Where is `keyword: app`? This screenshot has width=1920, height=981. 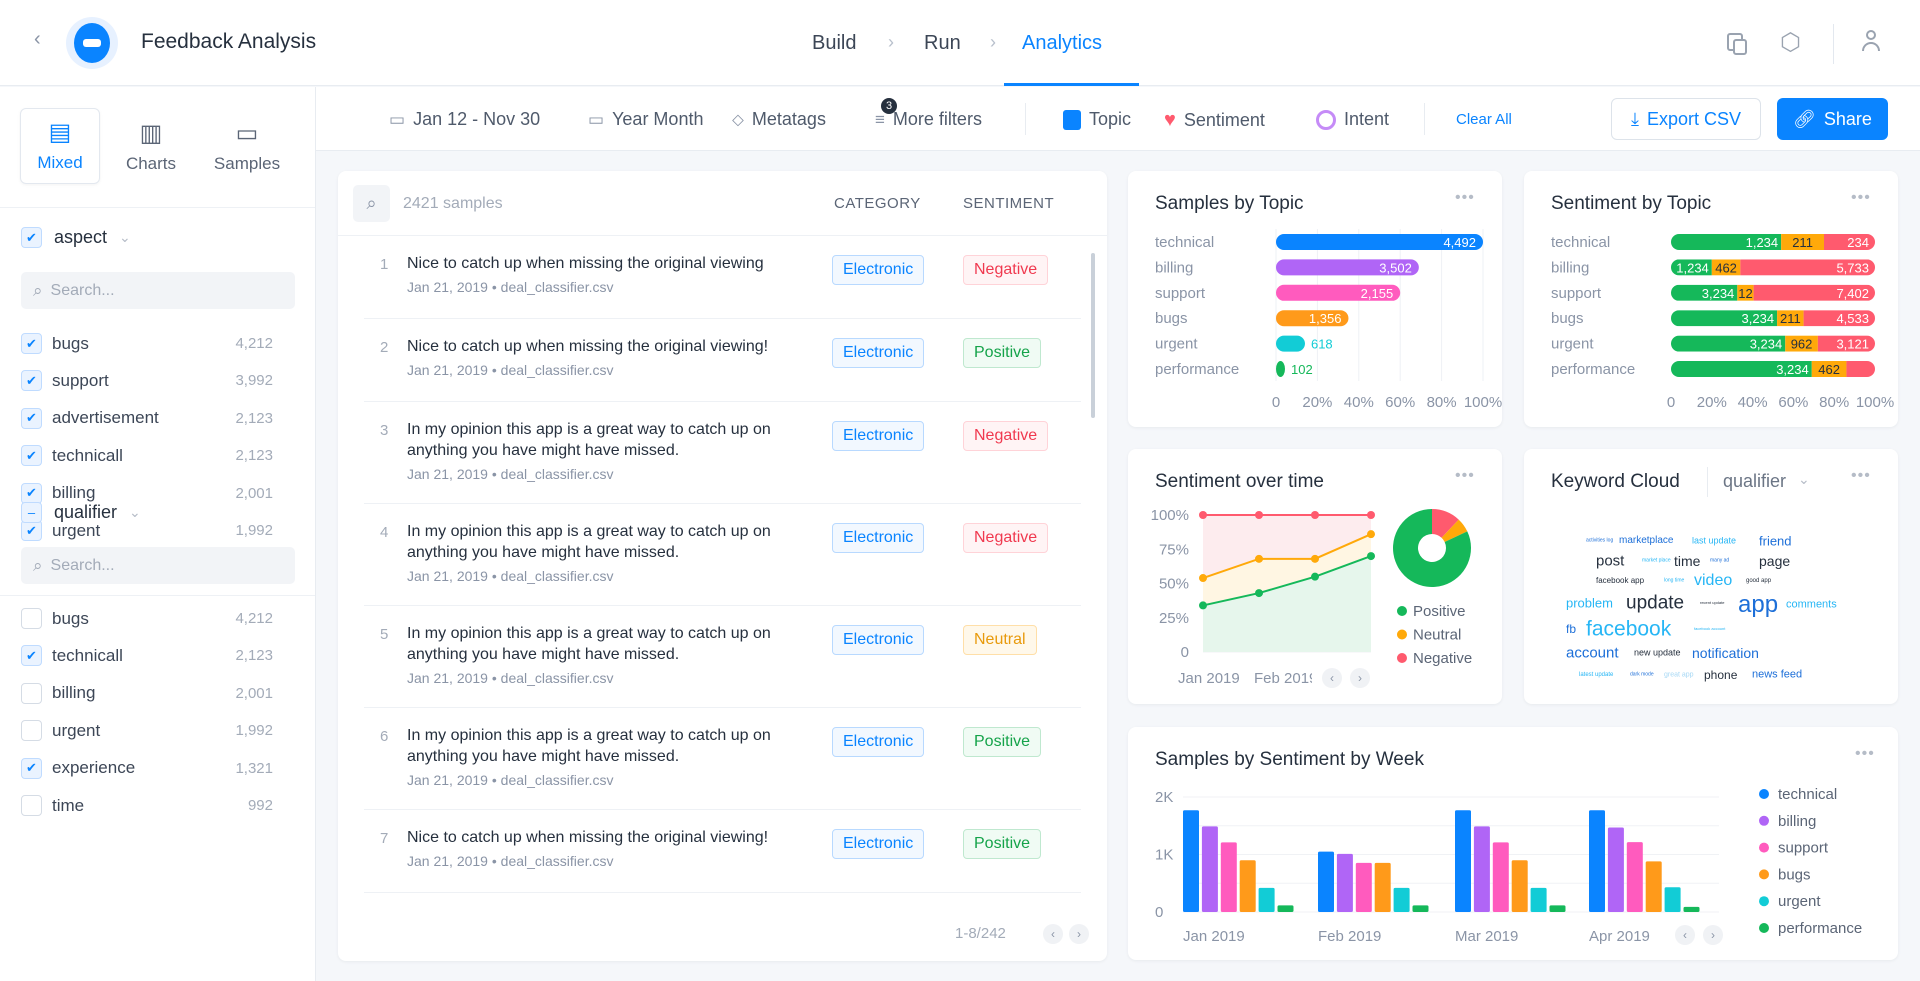
keyword: app is located at coordinates (1758, 604).